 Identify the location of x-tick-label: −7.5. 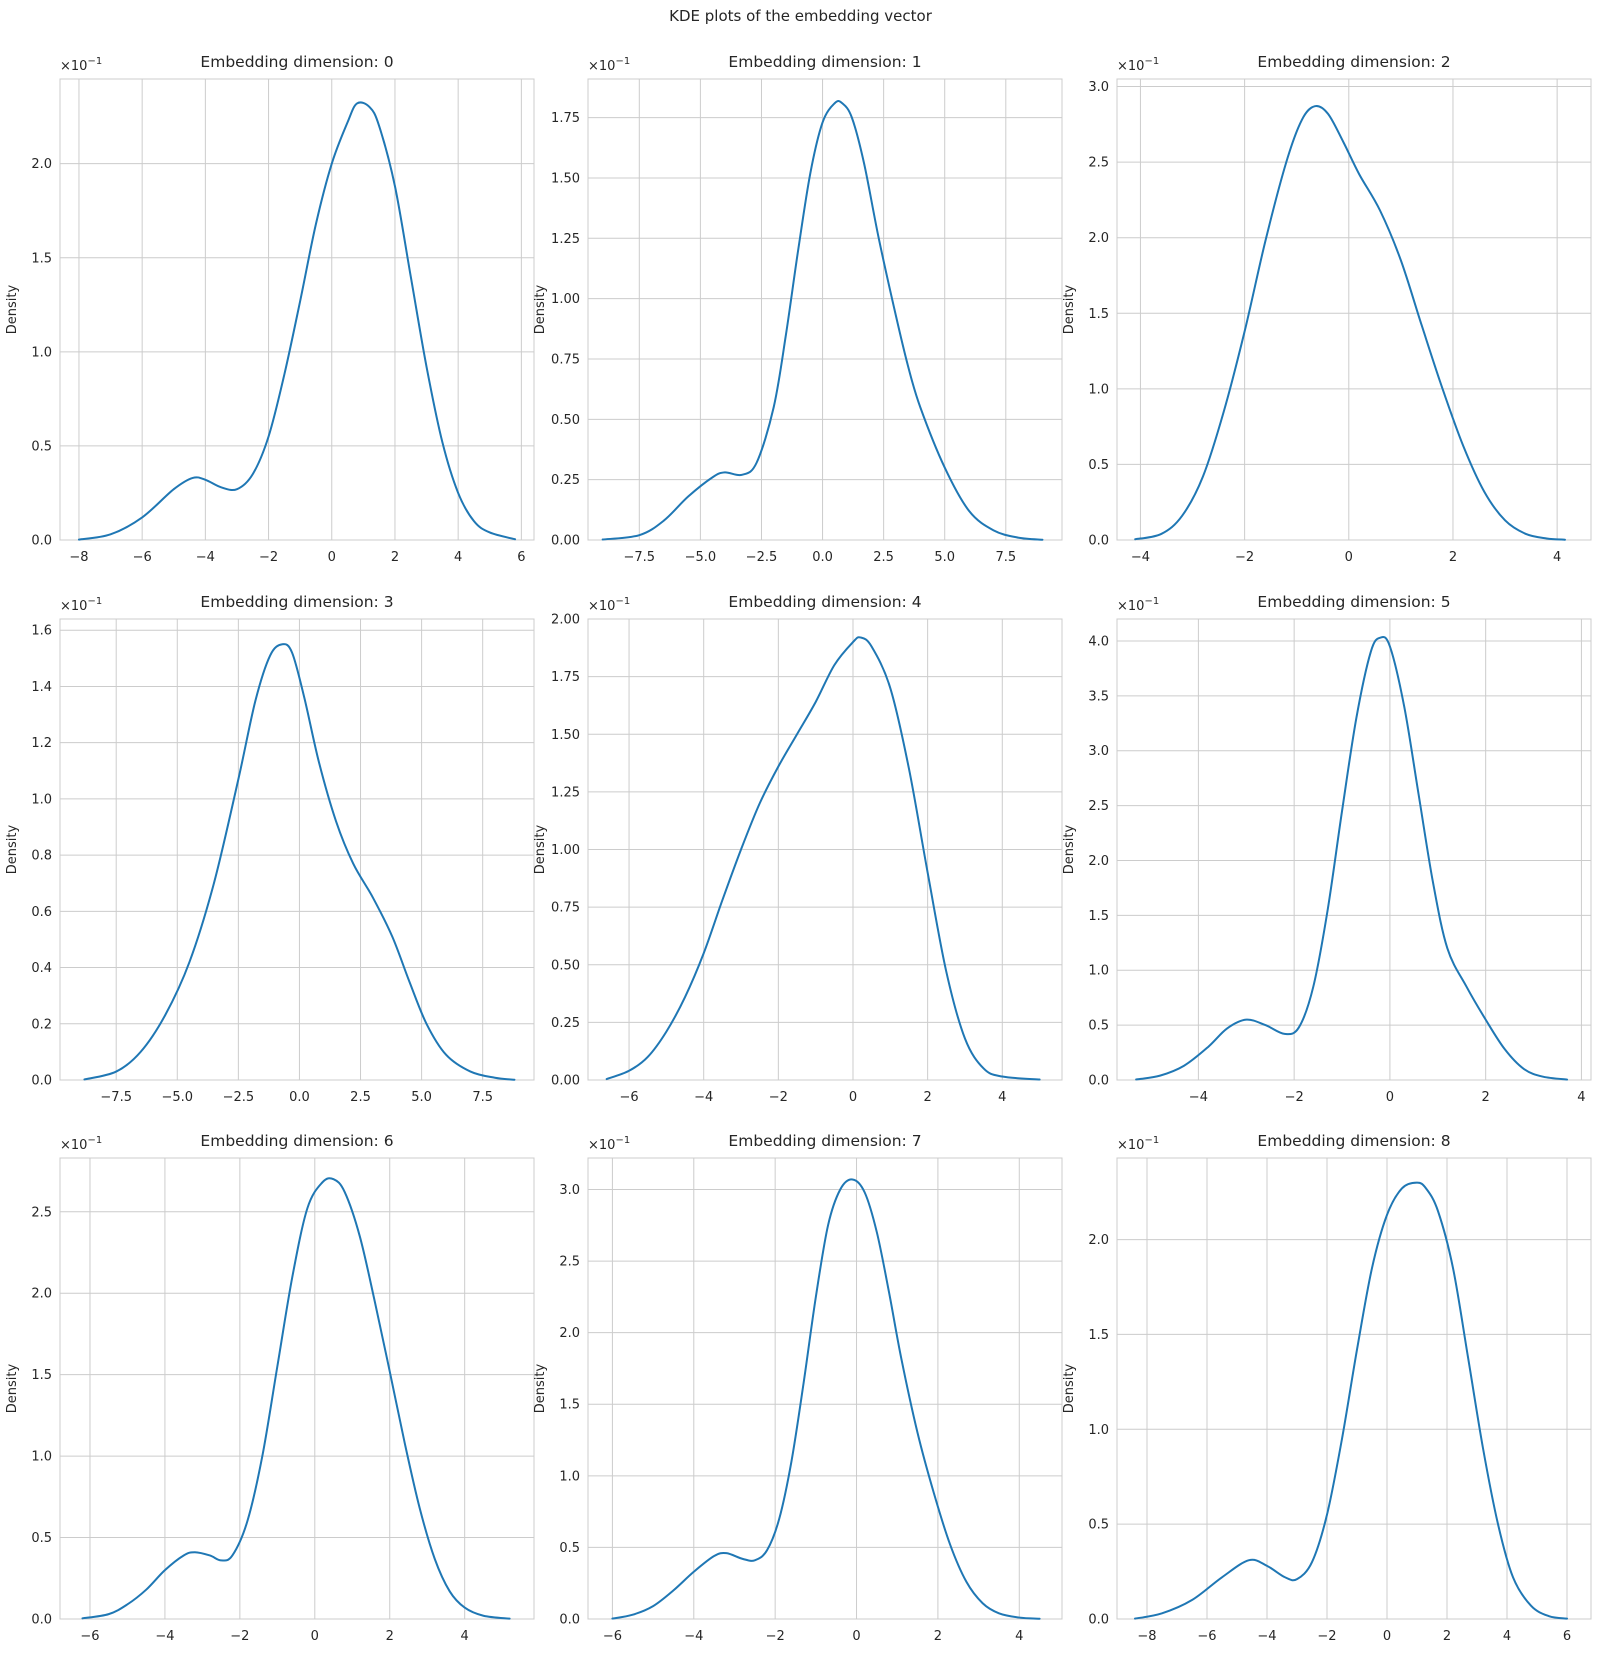
(116, 1097).